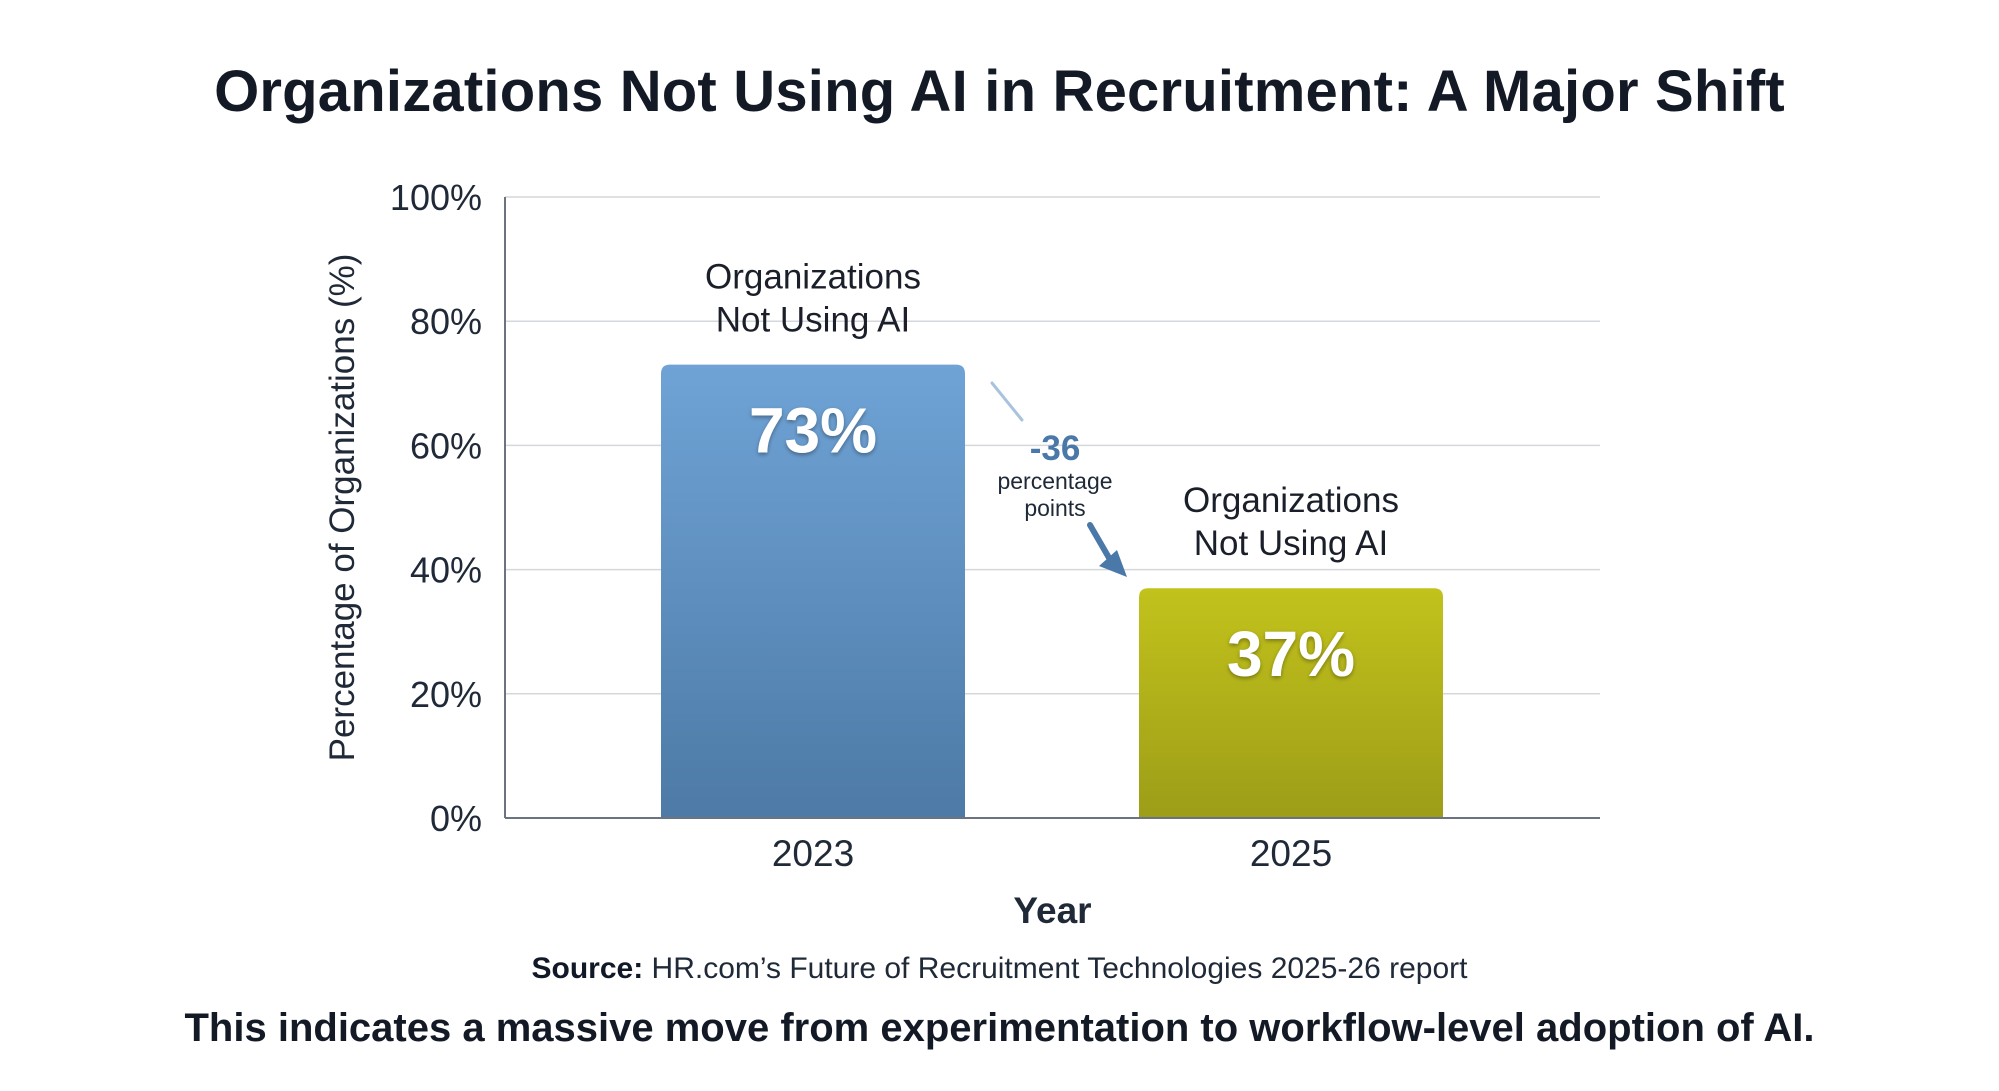 This screenshot has width=1999, height=1091. What do you see at coordinates (813, 591) in the screenshot?
I see `bar-2023` at bounding box center [813, 591].